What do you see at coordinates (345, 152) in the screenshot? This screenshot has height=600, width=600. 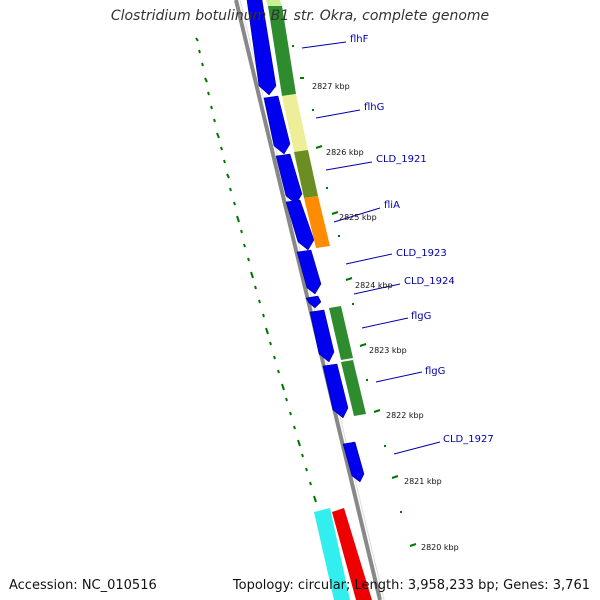 I see `tick-label: 2826 kbp` at bounding box center [345, 152].